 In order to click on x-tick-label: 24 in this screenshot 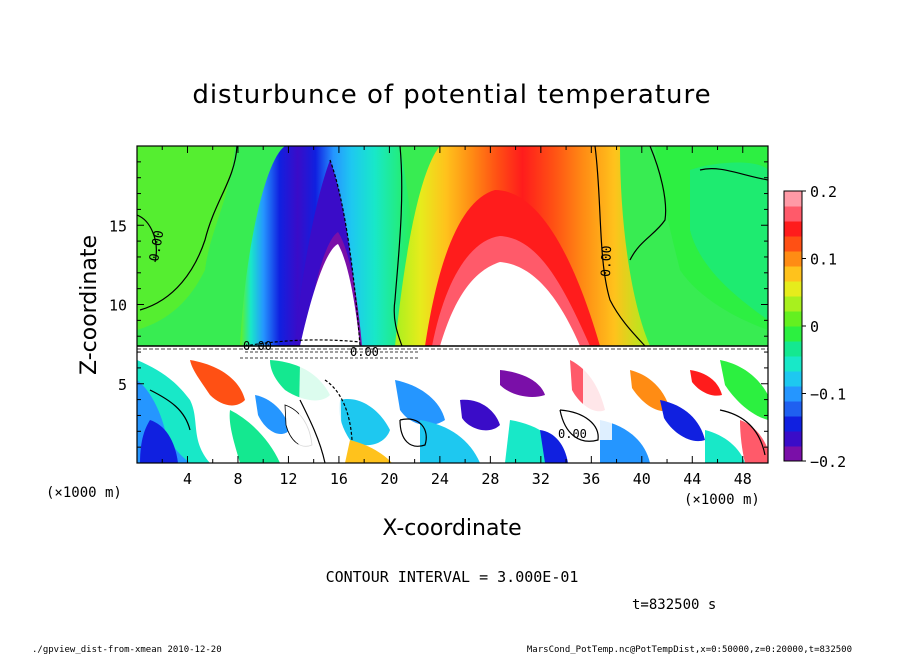, I will do `click(440, 479)`.